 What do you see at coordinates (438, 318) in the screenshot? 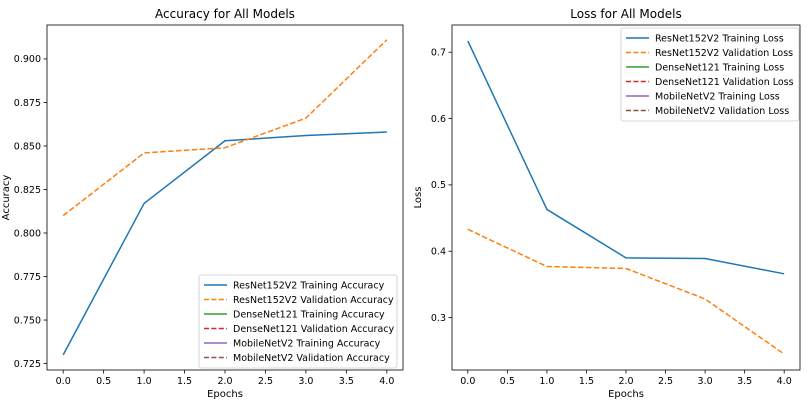
I see `chart-1-ytick-label: 0.3` at bounding box center [438, 318].